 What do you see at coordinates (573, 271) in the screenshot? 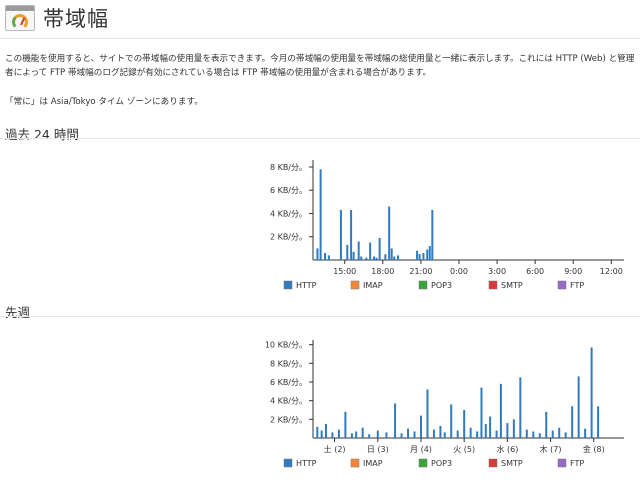
I see `x-tick-label: 9:00` at bounding box center [573, 271].